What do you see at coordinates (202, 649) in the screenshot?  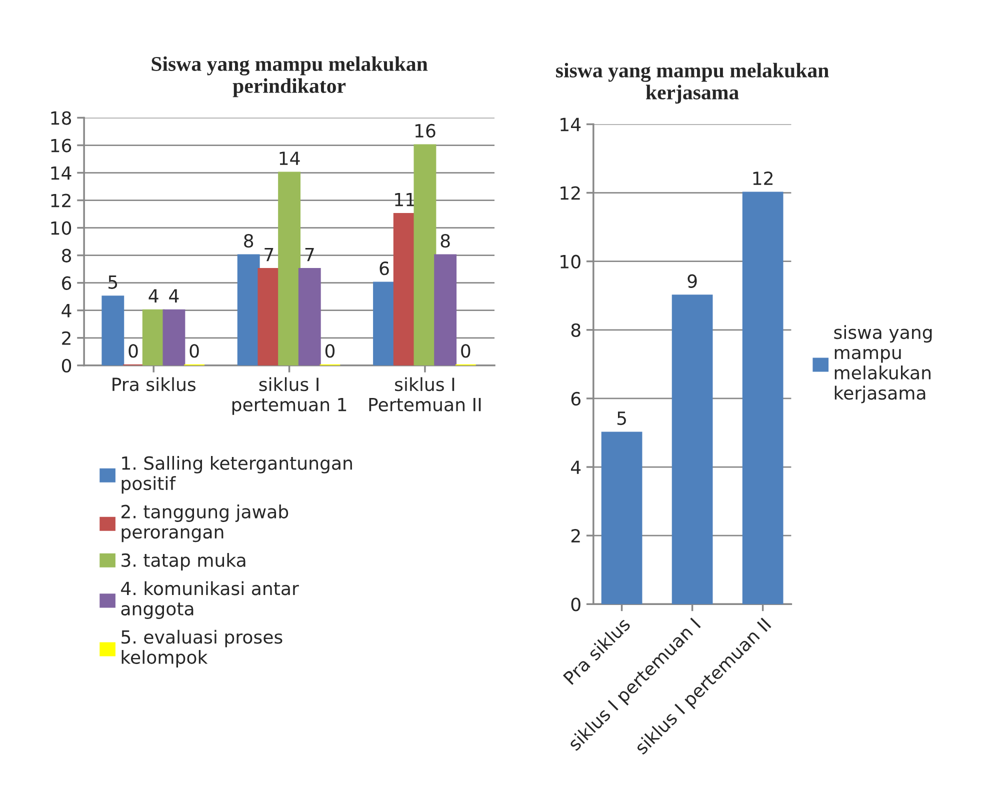 I see `legend-label: 5. evaluasi proses kelompok` at bounding box center [202, 649].